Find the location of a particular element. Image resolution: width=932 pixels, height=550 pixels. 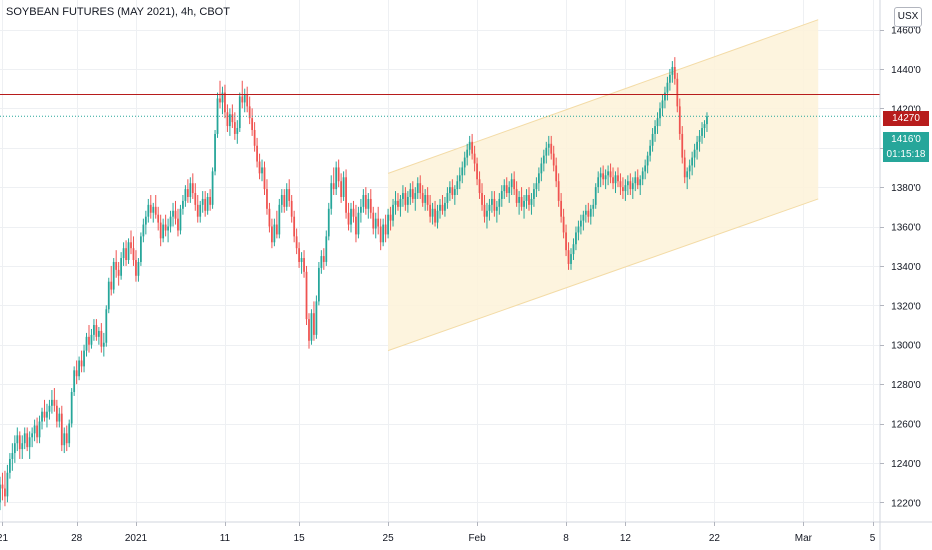

unit-badge: USX is located at coordinates (908, 17).